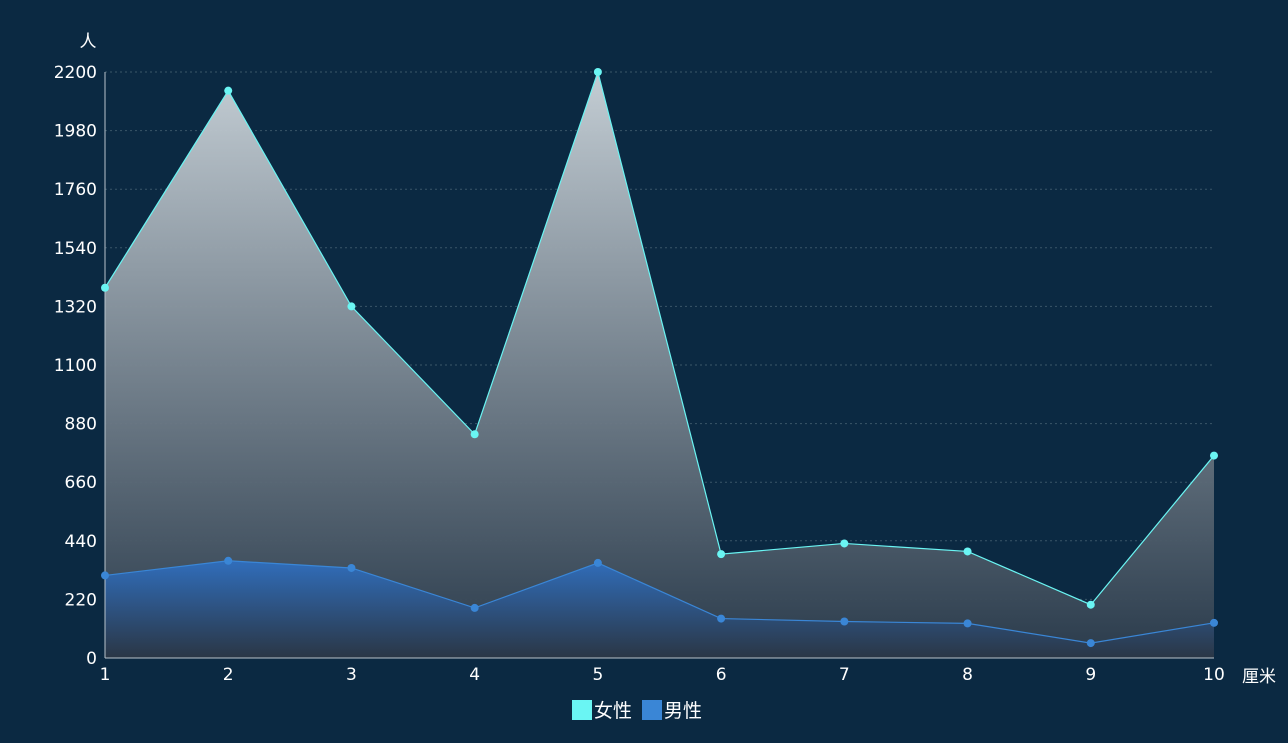 The width and height of the screenshot is (1288, 743). Describe the element at coordinates (81, 600) in the screenshot. I see `y-tick-label: 220` at that location.